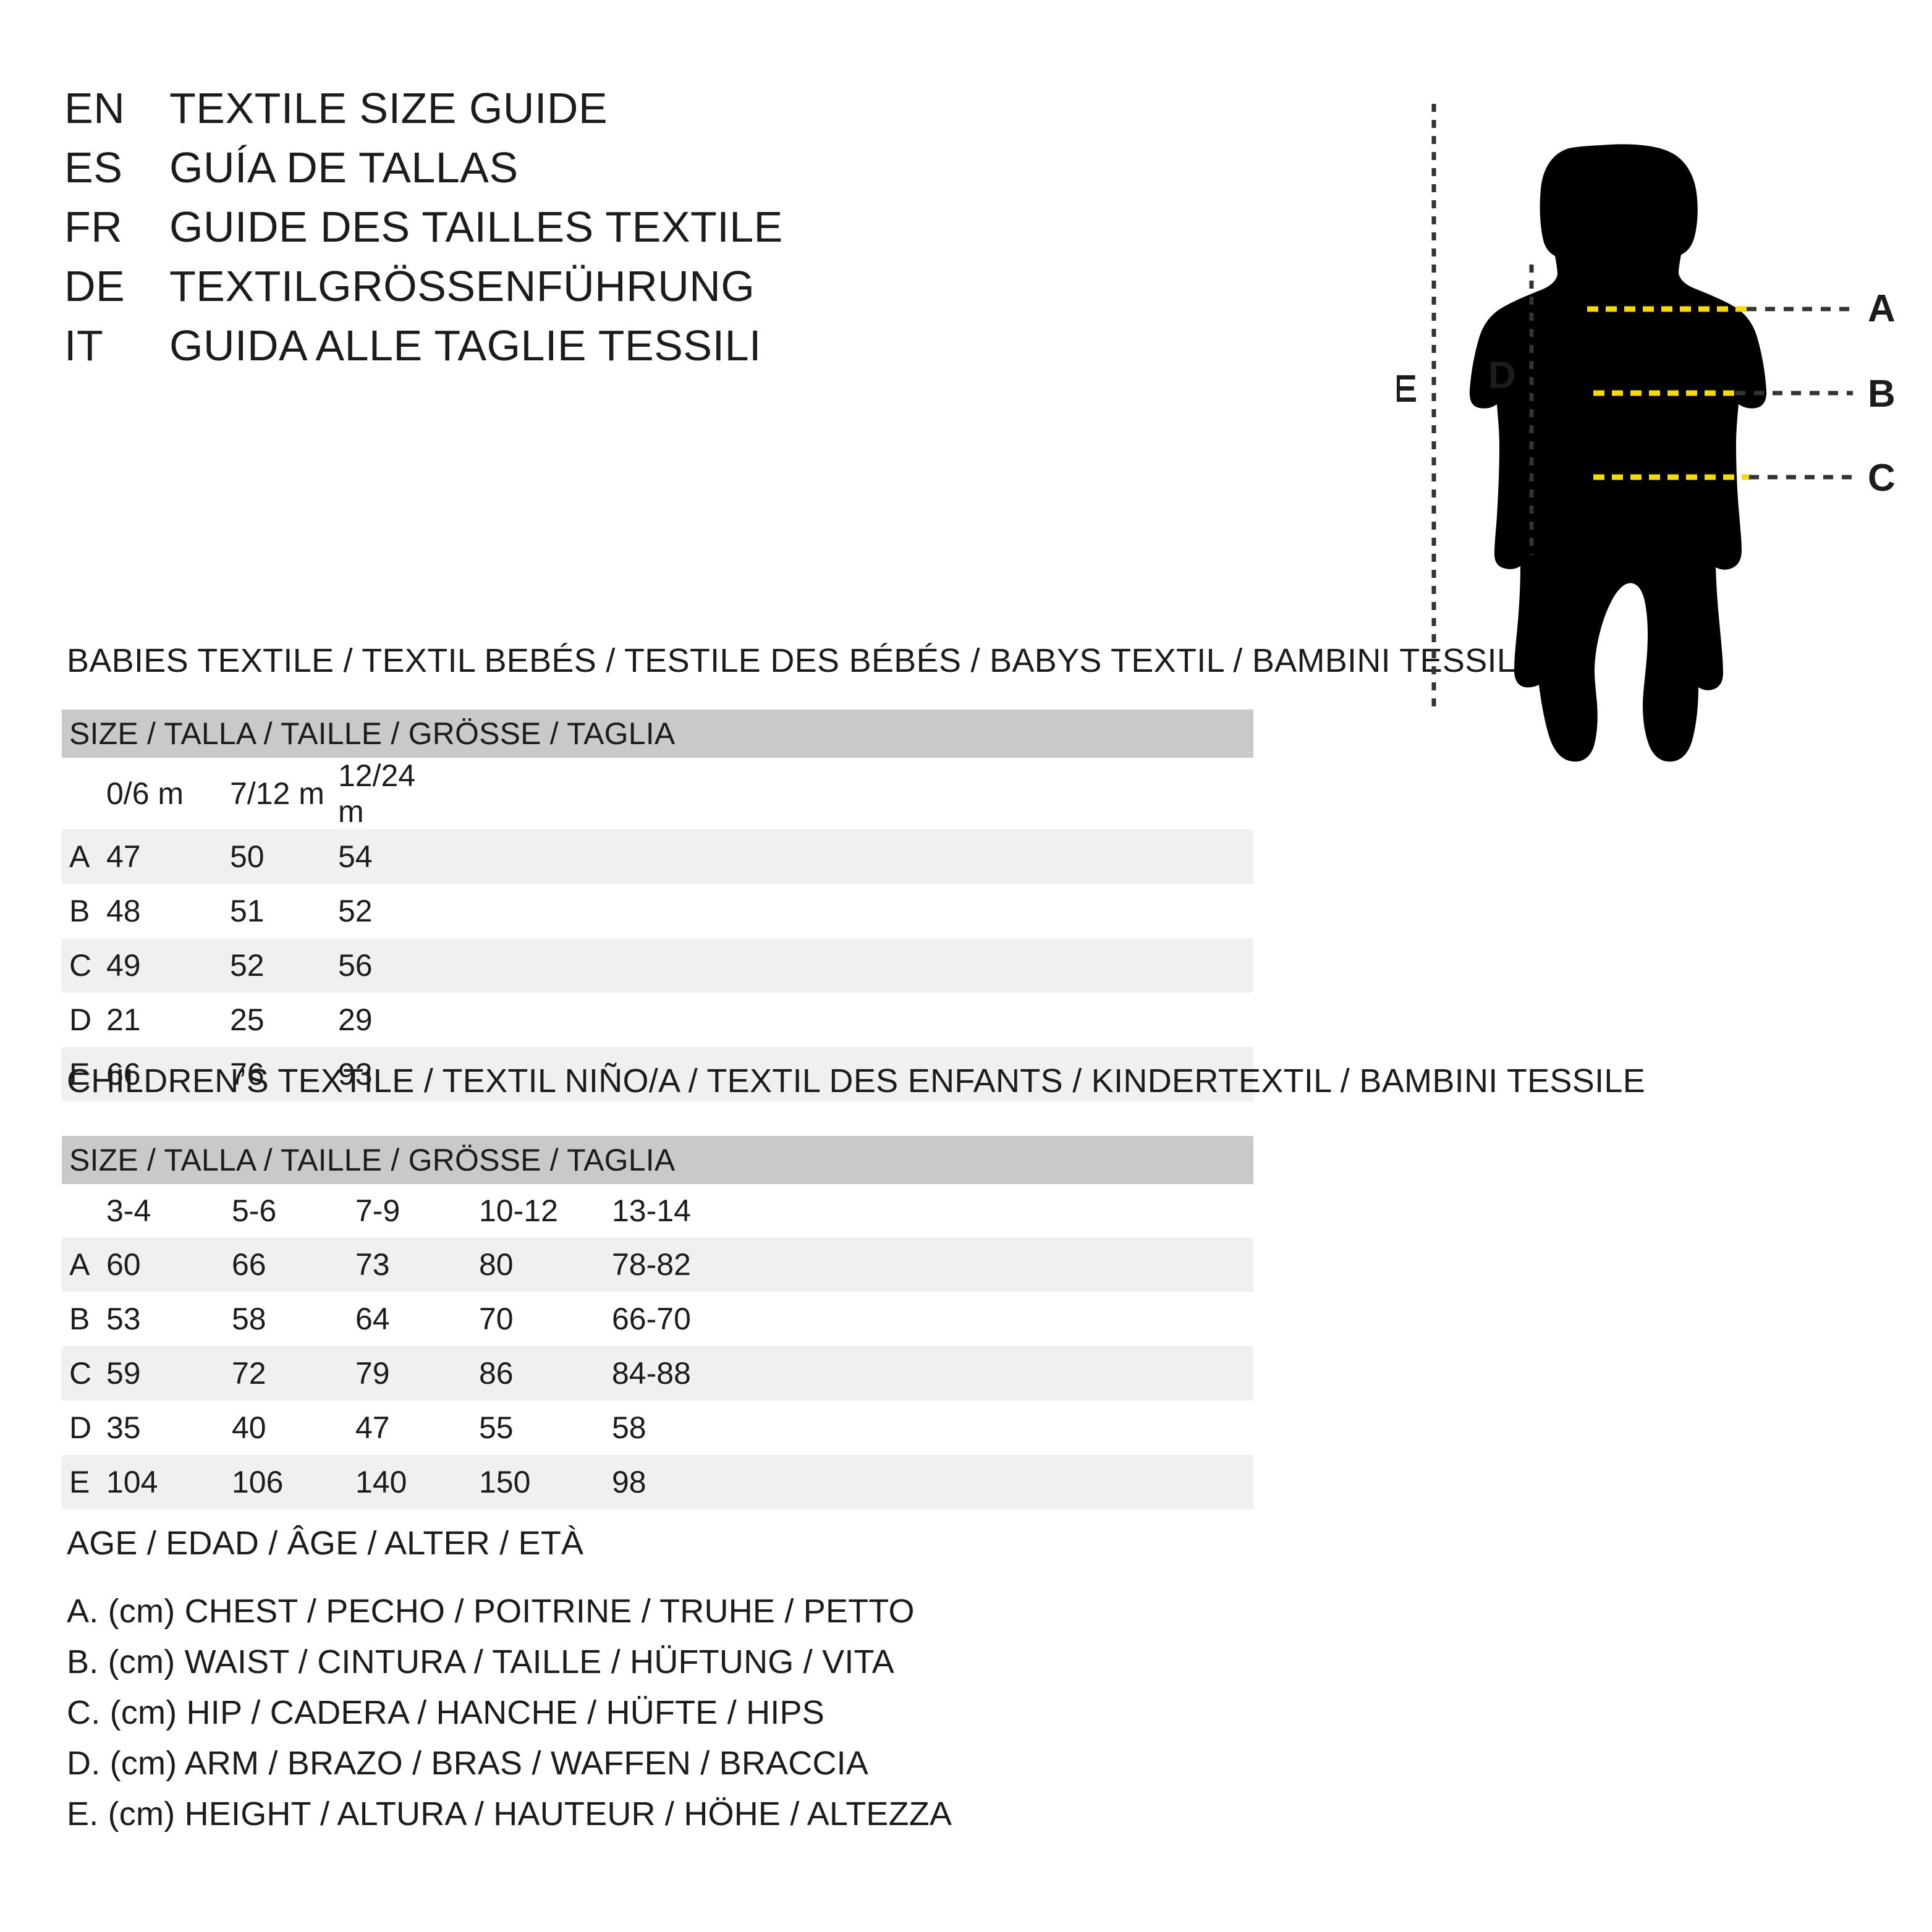 This screenshot has height=1932, width=1932. I want to click on babies-cell-e-0: 66, so click(168, 1074).